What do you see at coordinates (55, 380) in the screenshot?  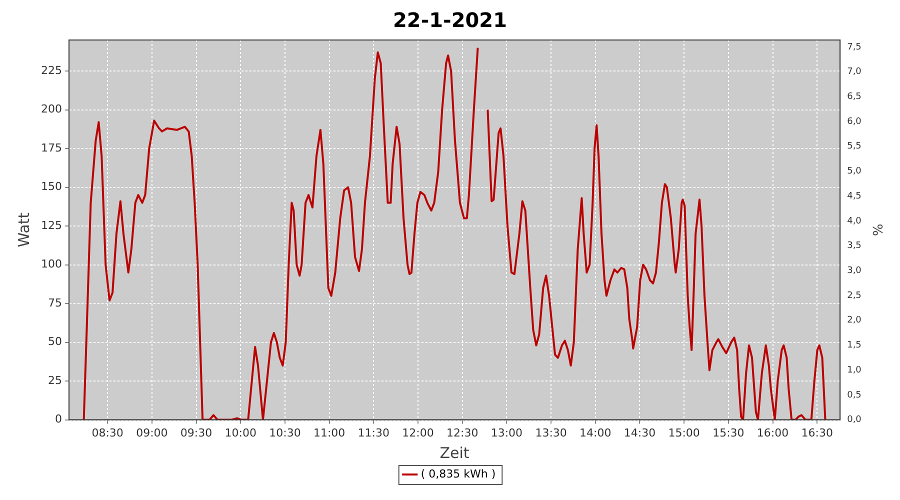 I see `y-tick-label: 25` at bounding box center [55, 380].